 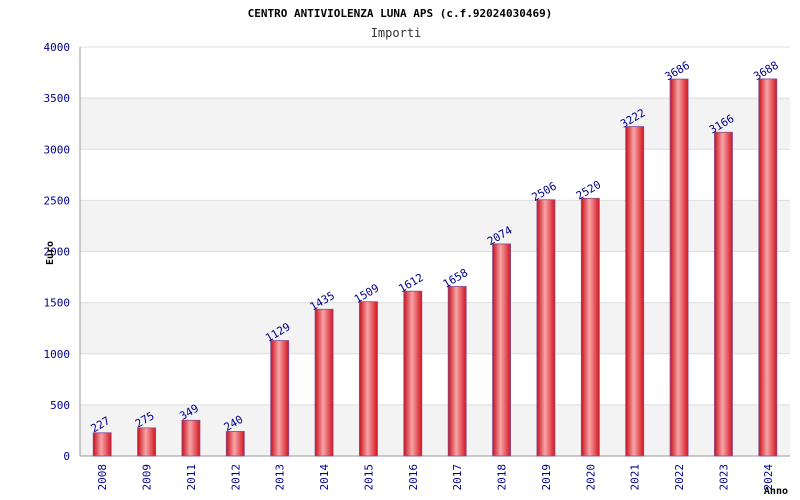 I want to click on x-tick-label: 2014, so click(x=324, y=477).